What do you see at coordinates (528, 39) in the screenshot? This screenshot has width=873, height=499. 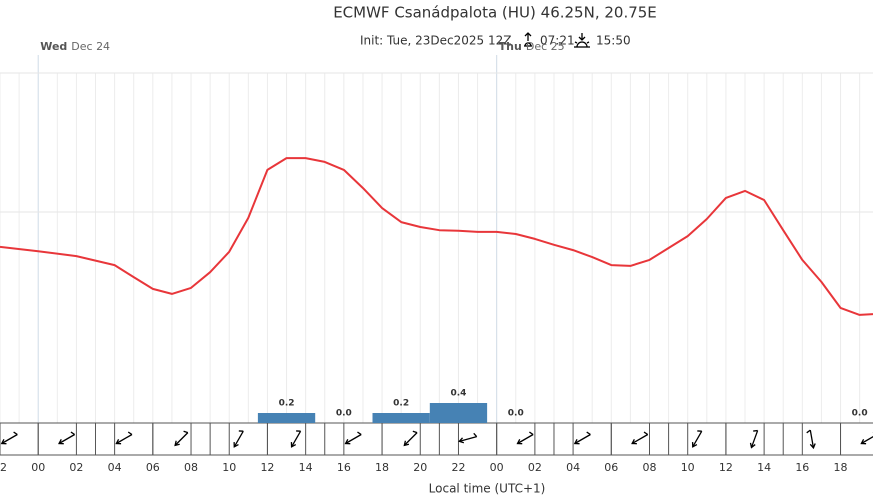 I see `sunrise-icon` at bounding box center [528, 39].